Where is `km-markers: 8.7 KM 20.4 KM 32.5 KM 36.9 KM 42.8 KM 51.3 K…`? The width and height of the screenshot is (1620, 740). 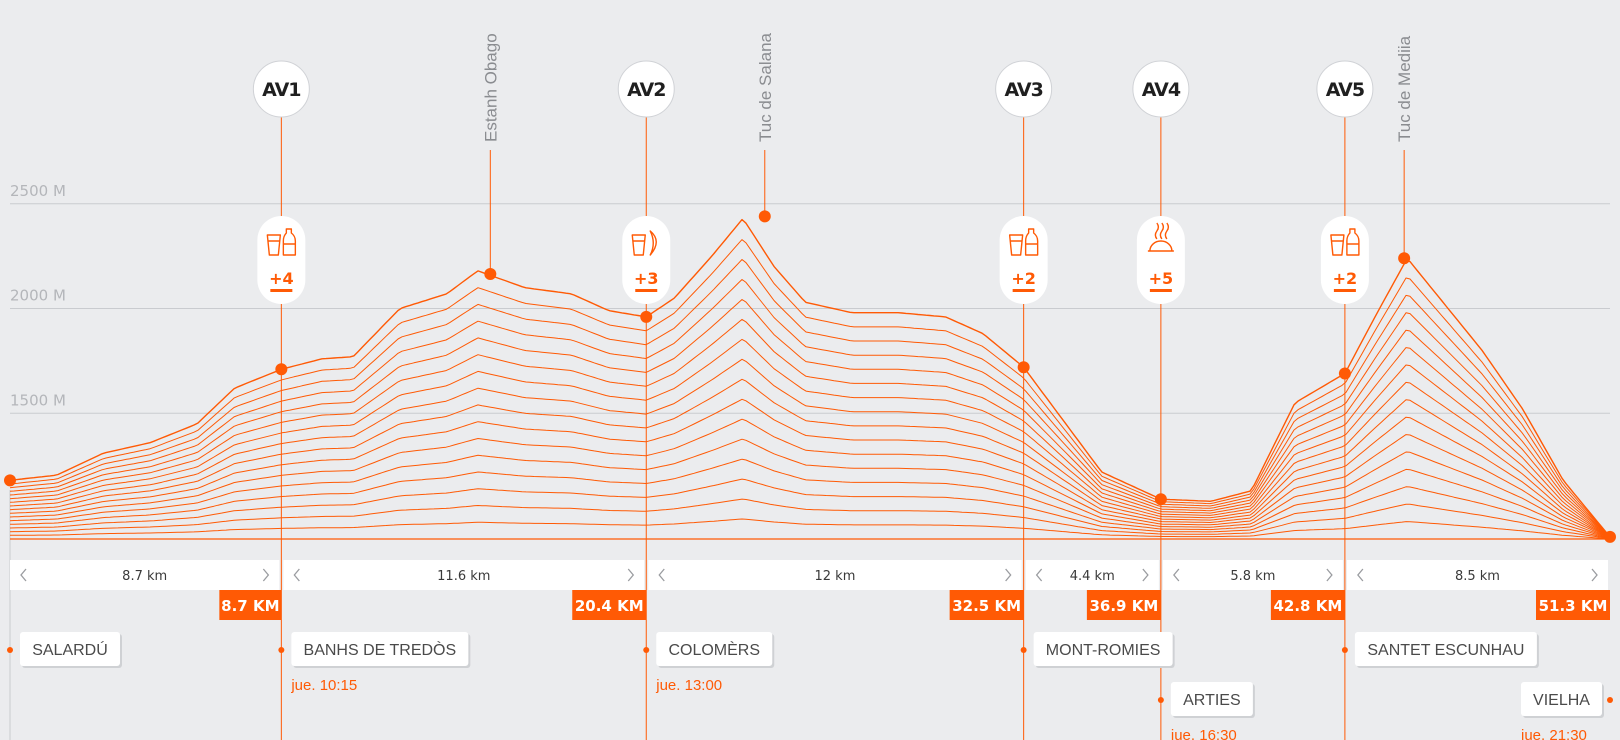
km-markers: 8.7 KM 20.4 KM 32.5 KM 36.9 KM 42.8 KM 51.3 K… is located at coordinates (914, 605).